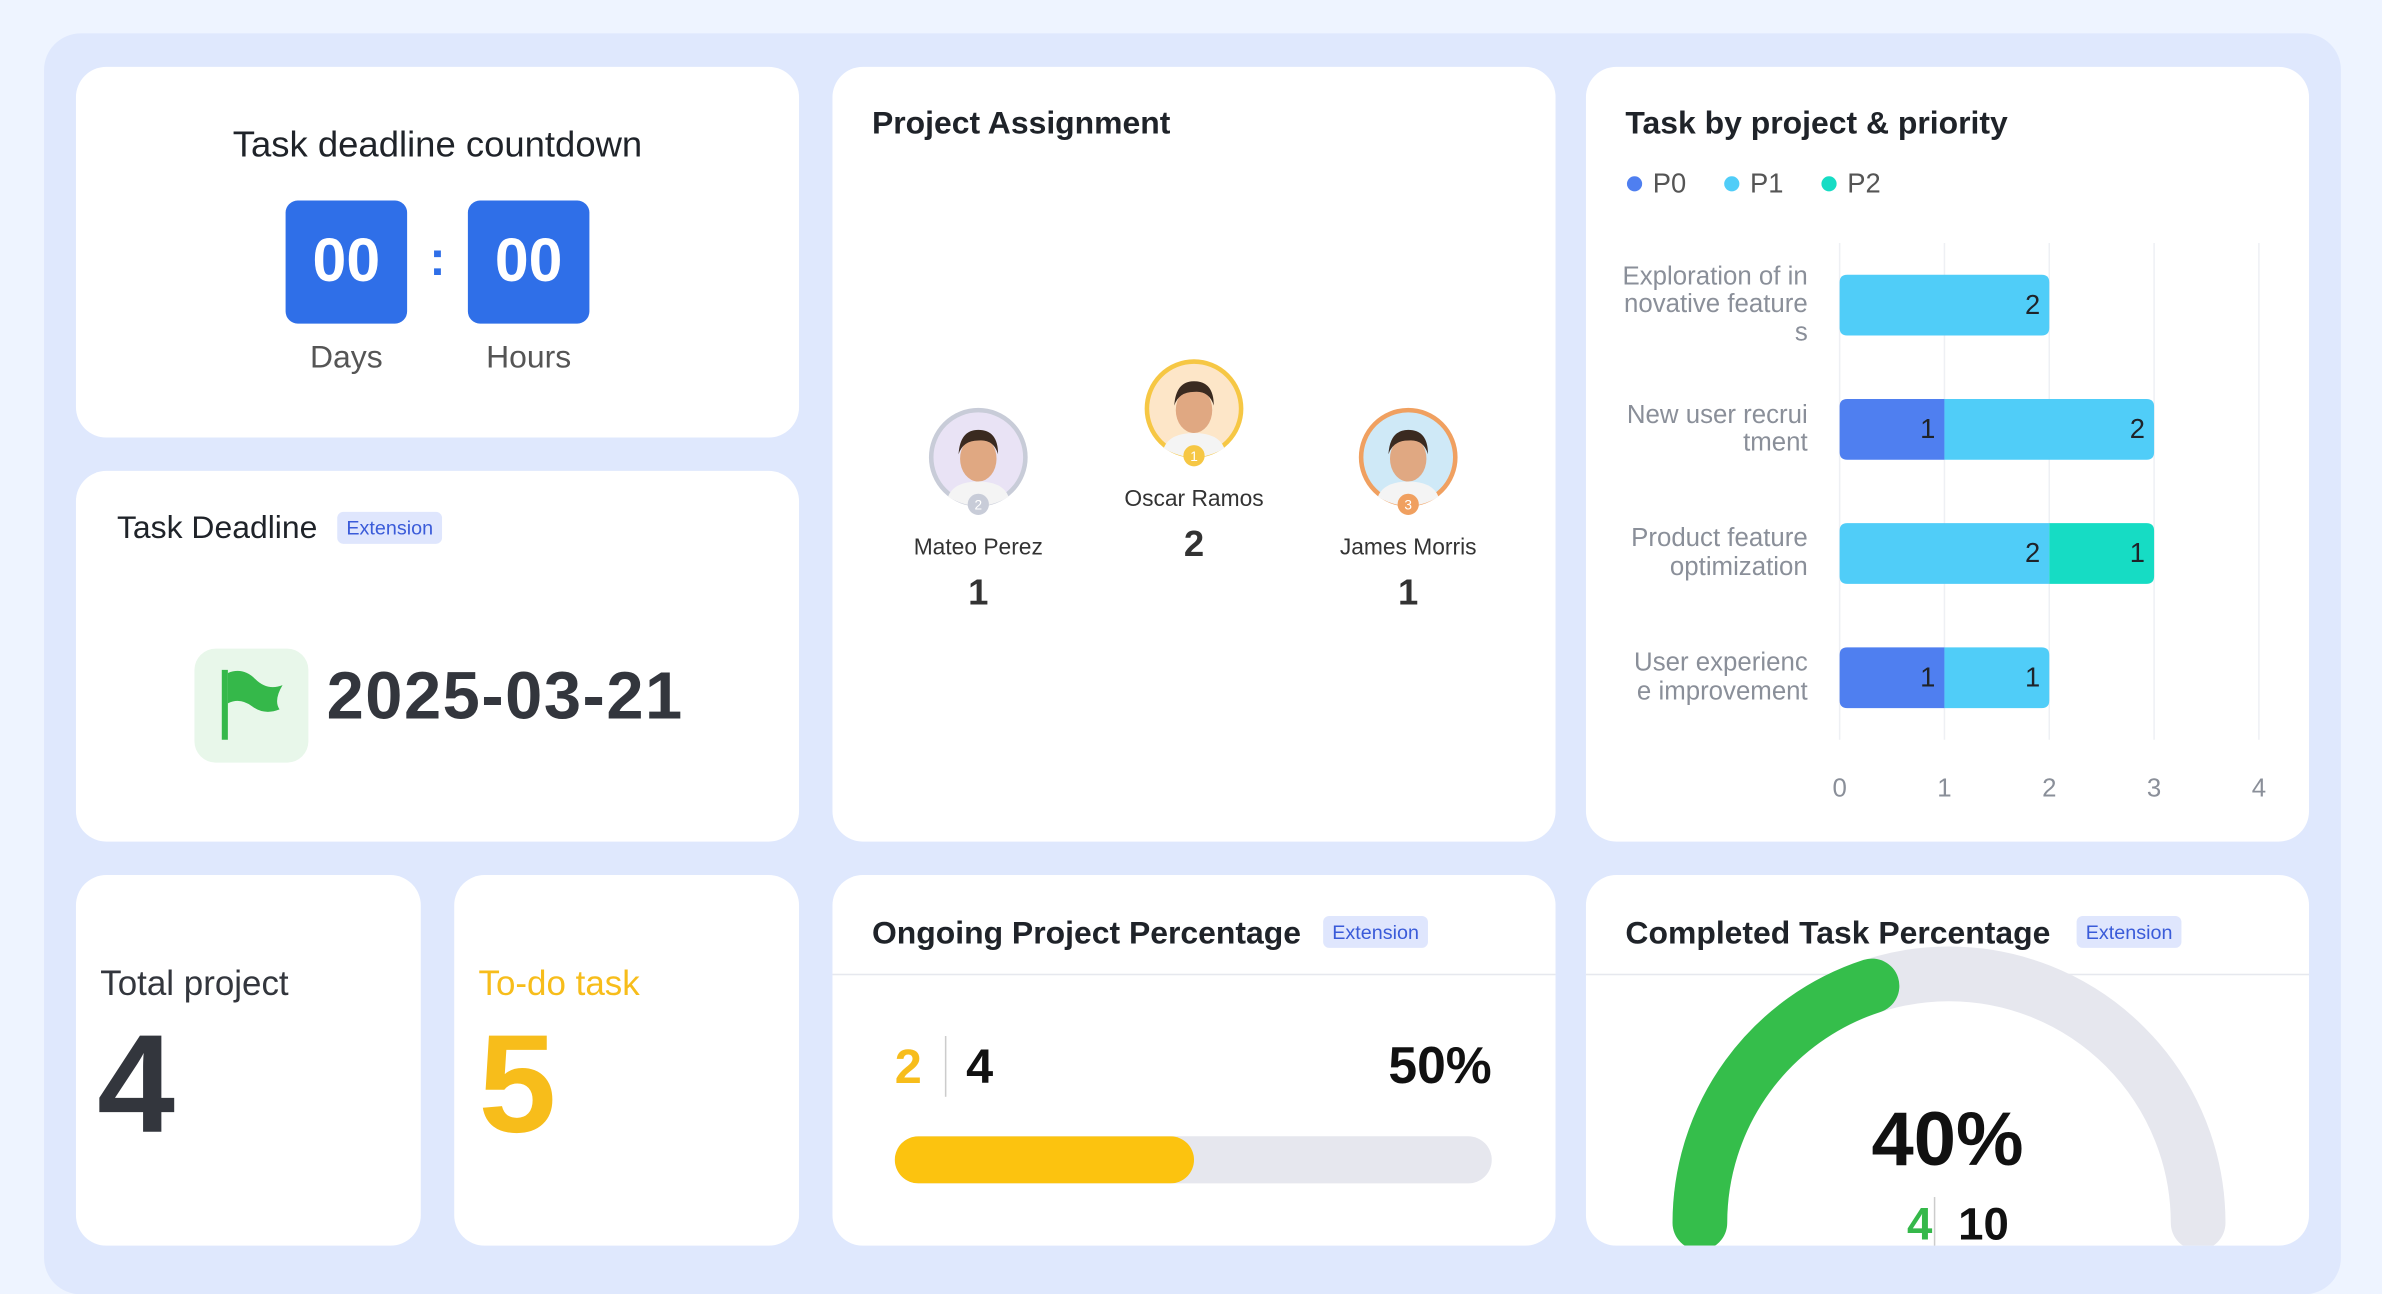 This screenshot has width=2382, height=1294. What do you see at coordinates (1194, 499) in the screenshot?
I see `person-name: Oscar Ramos` at bounding box center [1194, 499].